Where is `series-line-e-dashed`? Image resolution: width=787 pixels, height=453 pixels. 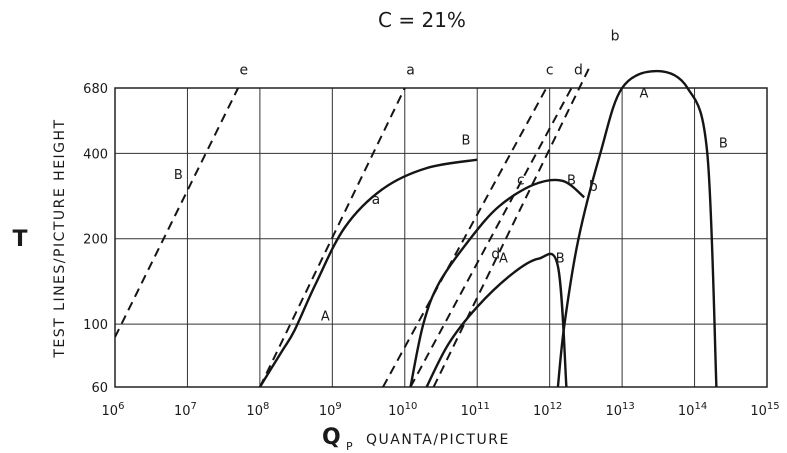
series-line-e-dashed is located at coordinates (177, 212).